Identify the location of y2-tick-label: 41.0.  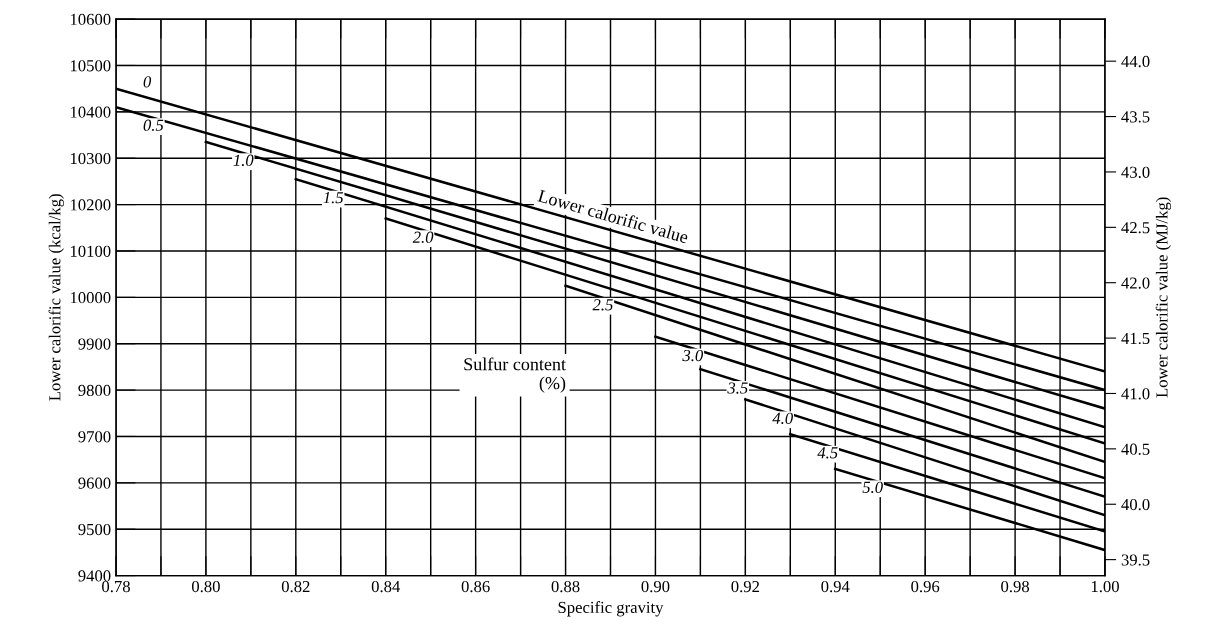
(1135, 394).